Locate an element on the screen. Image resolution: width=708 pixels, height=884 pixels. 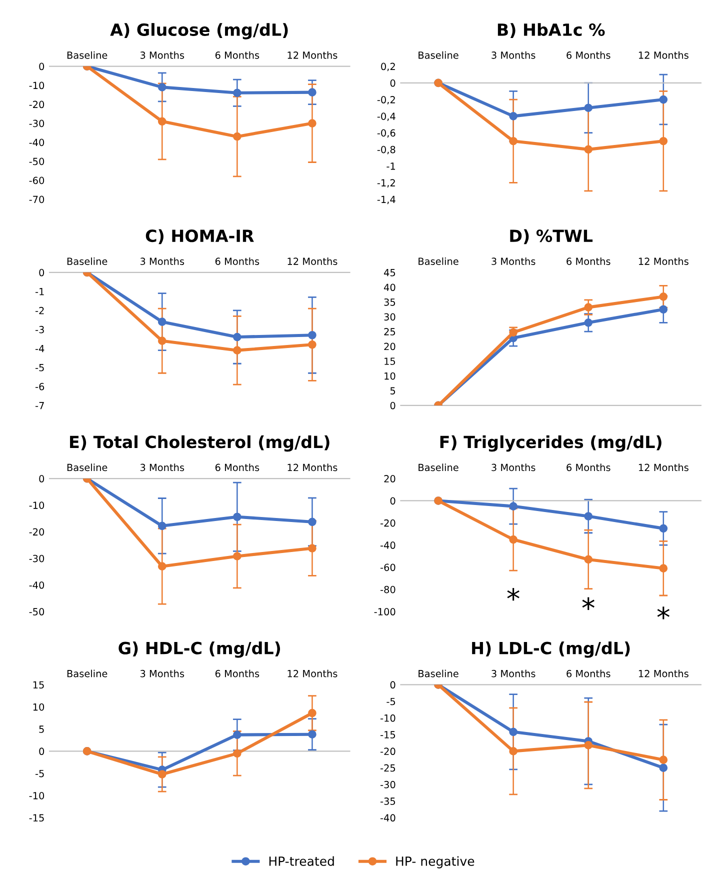
y-tick-label: 30 is located at coordinates (390, 317).